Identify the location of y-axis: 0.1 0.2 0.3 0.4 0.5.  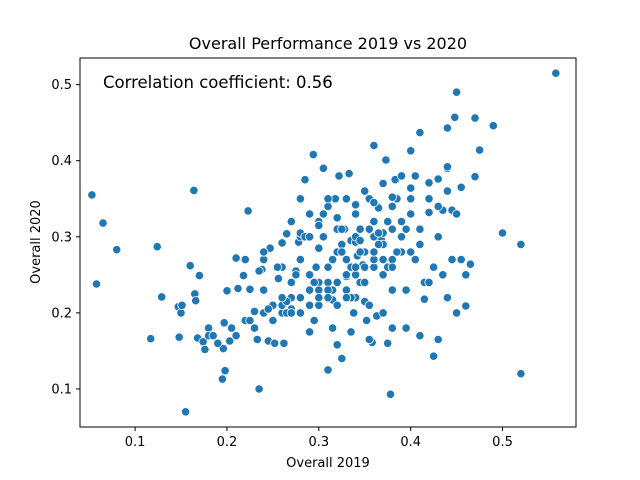
(65, 237).